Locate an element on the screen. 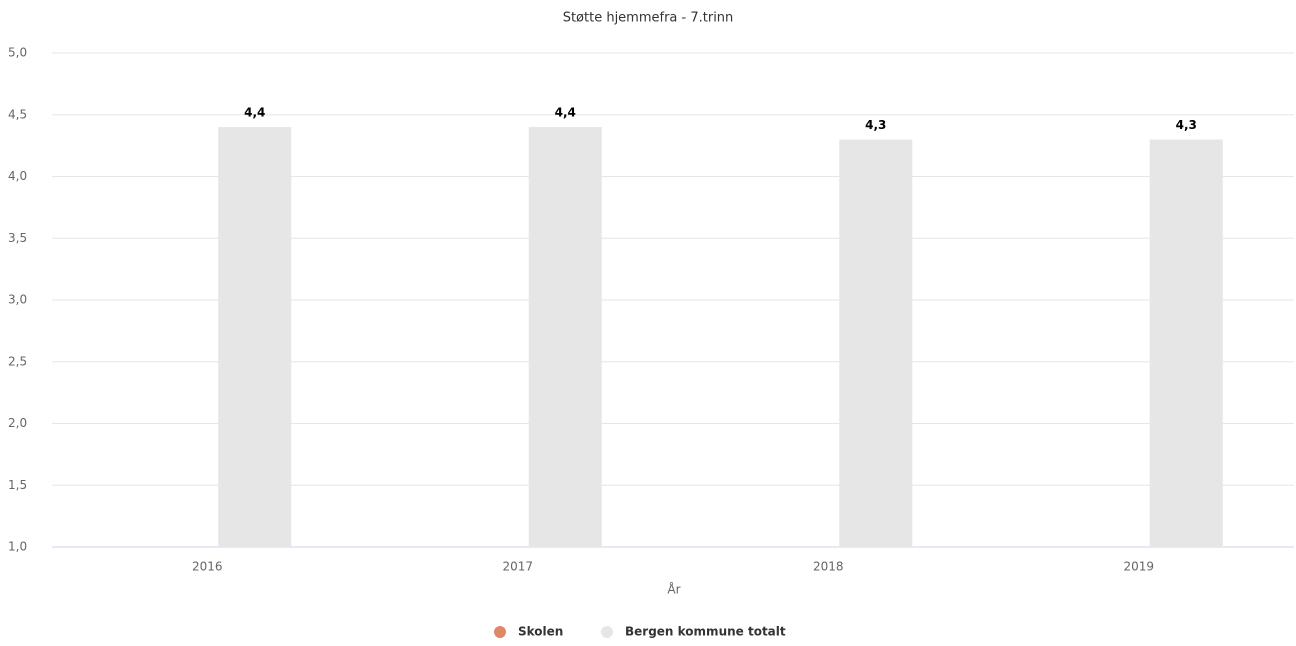 The image size is (1296, 646). x-axis-label: År is located at coordinates (673, 589).